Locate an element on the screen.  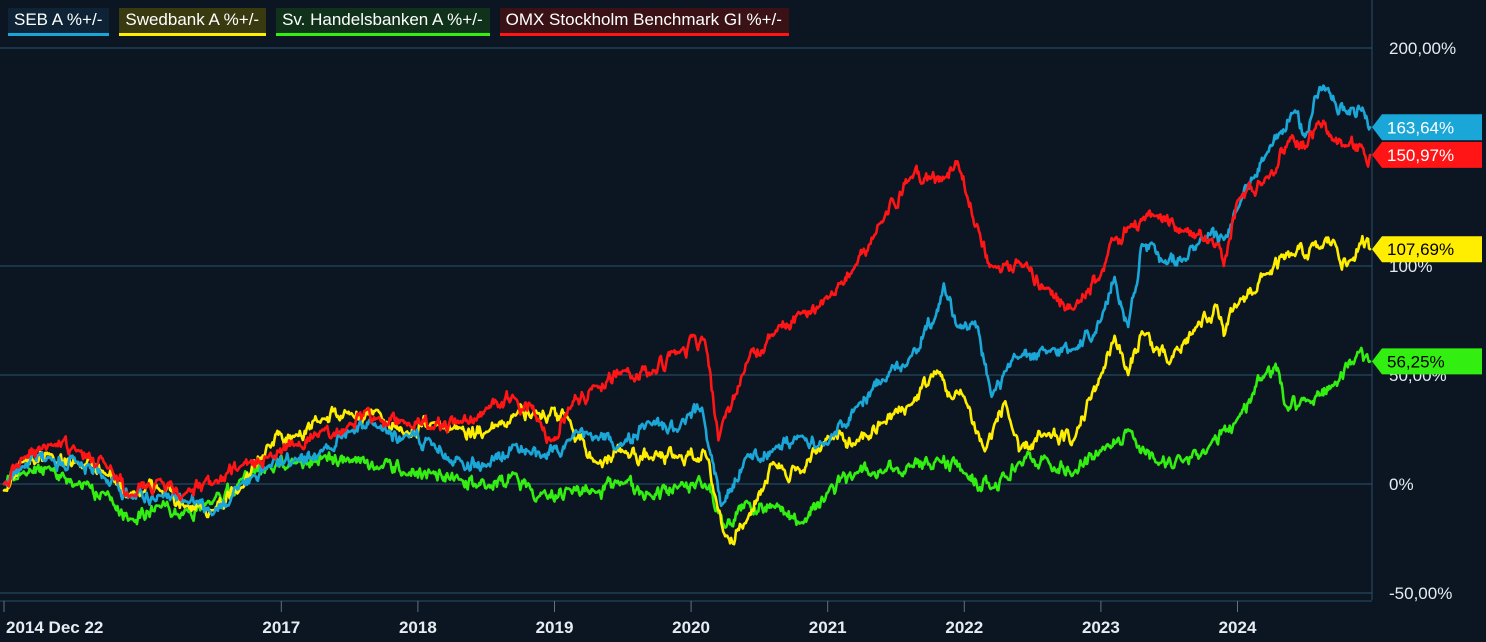
legend-item-2: Sv. Handelsbanken A %+/- is located at coordinates (383, 22).